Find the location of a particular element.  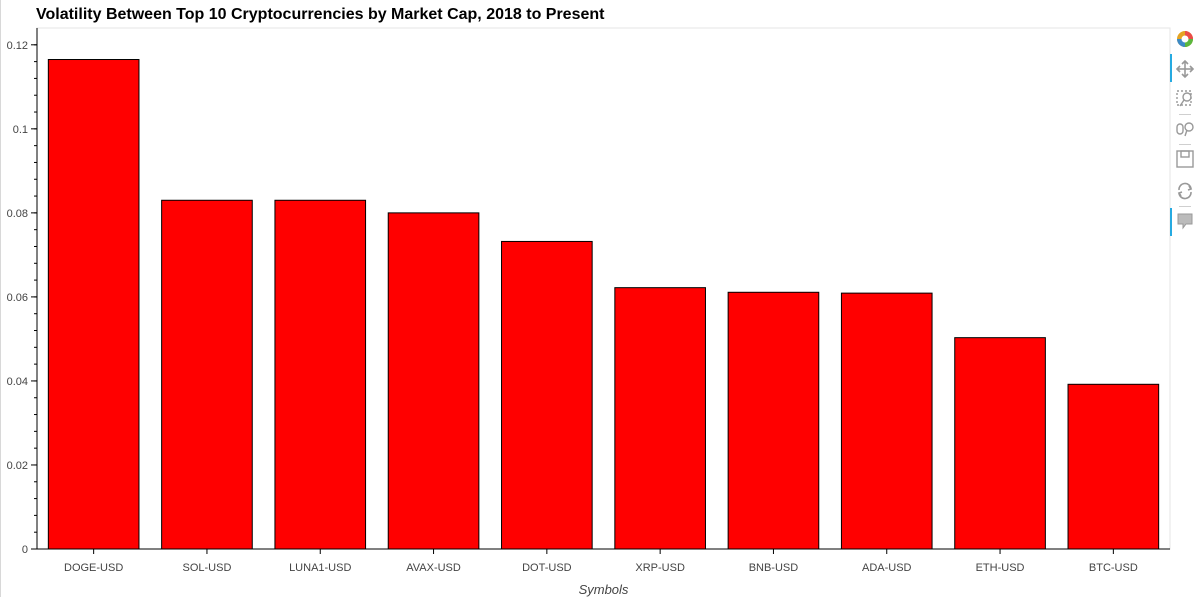

x-tick-label: LUNA1-USD is located at coordinates (320, 568).